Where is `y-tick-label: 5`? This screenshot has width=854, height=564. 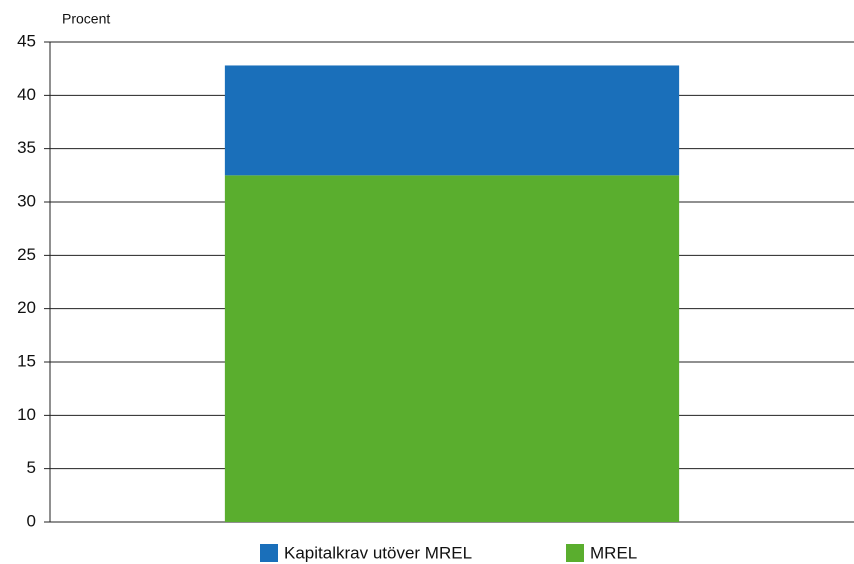 y-tick-label: 5 is located at coordinates (31, 467).